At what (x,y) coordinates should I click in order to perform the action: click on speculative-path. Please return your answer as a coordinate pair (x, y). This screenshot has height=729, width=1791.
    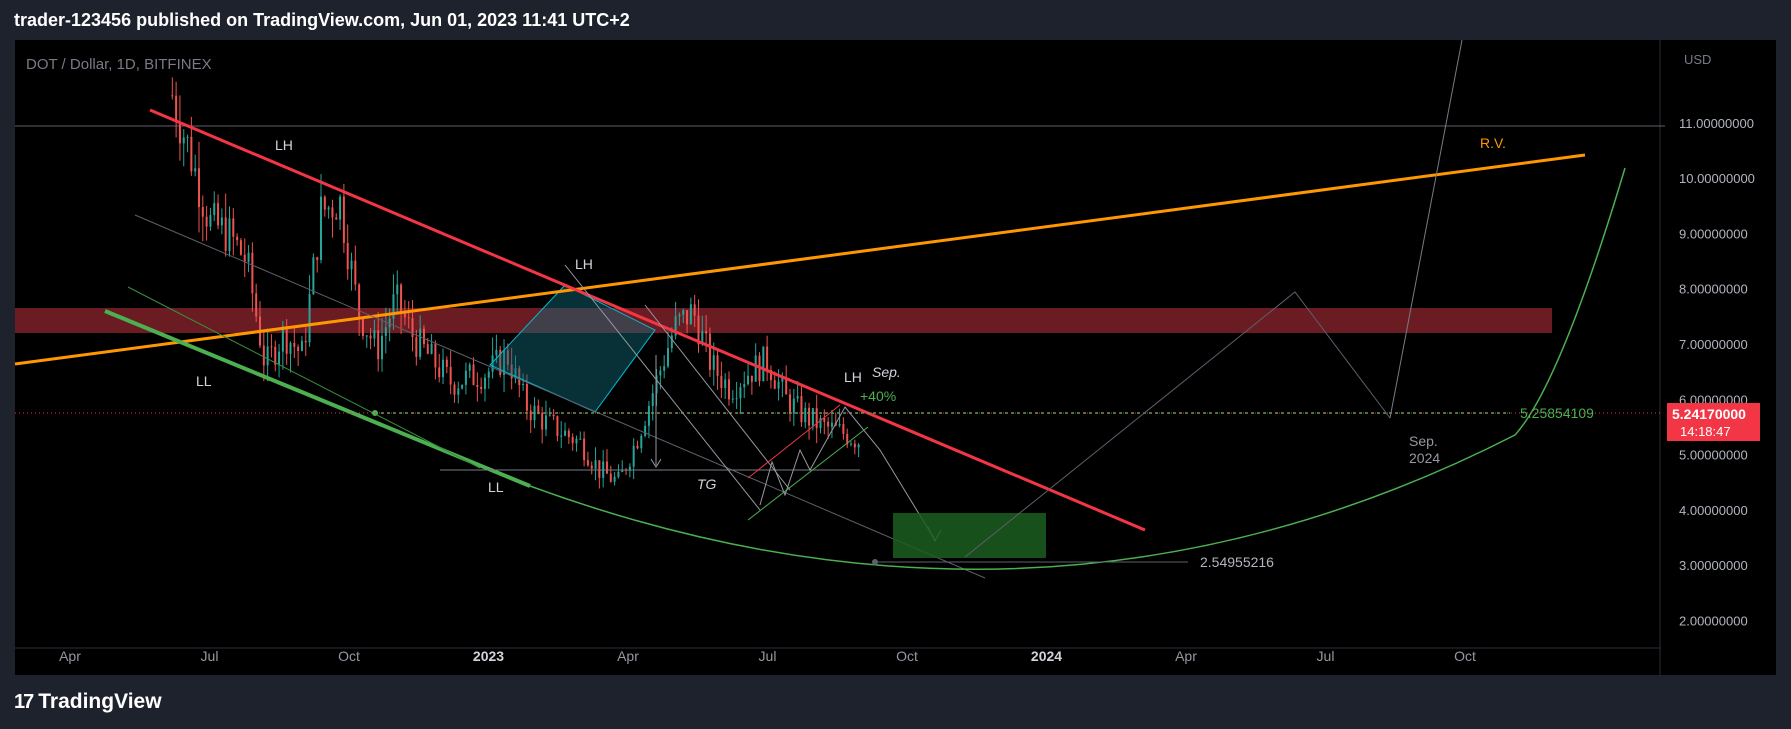
    Looking at the image, I should click on (1177, 424).